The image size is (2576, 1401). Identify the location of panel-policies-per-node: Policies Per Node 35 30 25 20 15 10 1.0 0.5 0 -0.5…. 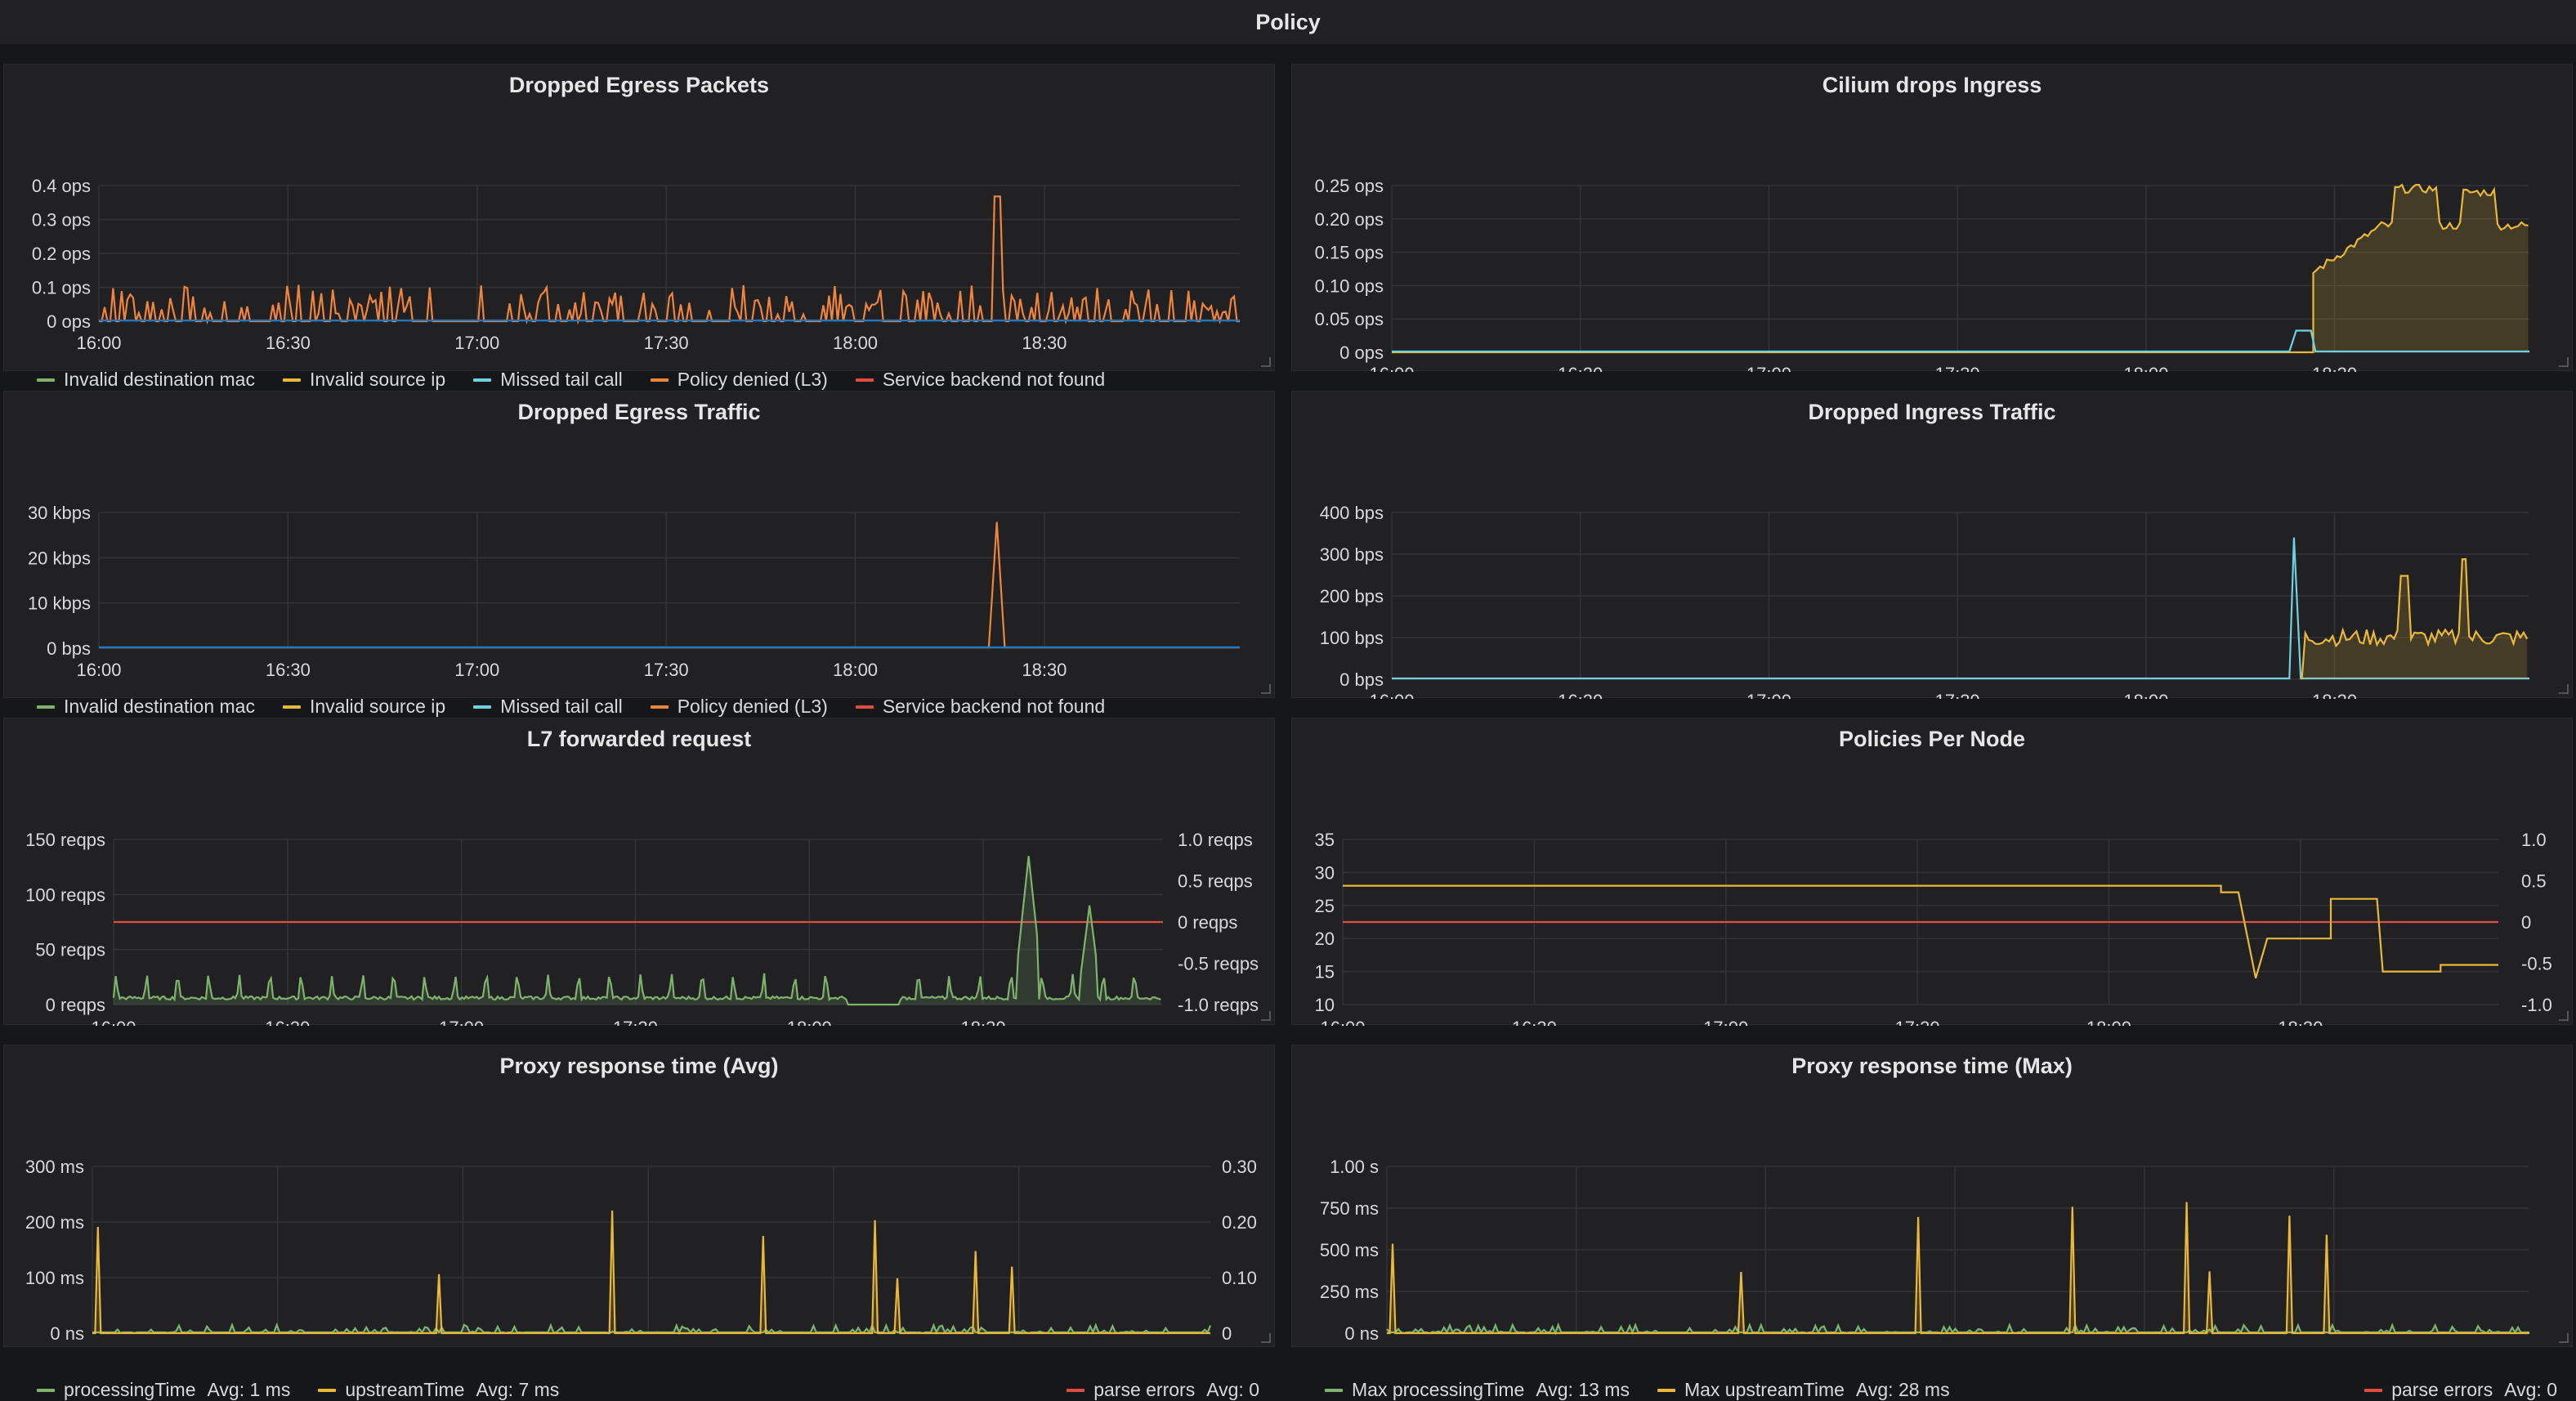
(1933, 896).